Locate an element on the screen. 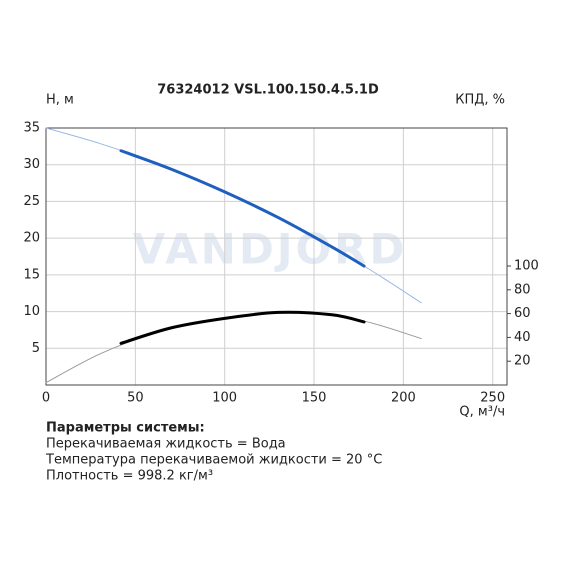 This screenshot has height=574, width=570. y-tick-label: 5 is located at coordinates (36, 348).